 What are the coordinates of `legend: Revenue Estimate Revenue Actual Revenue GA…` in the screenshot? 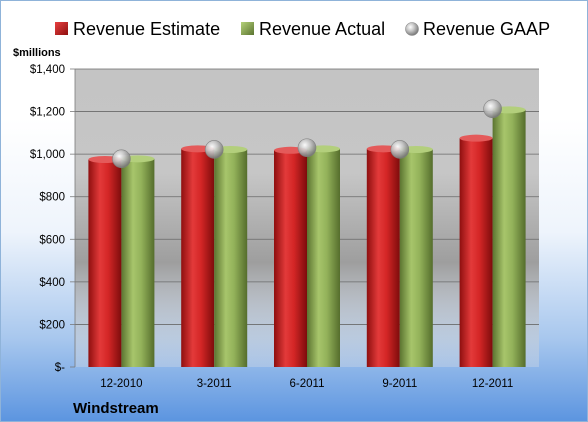 It's located at (302, 29).